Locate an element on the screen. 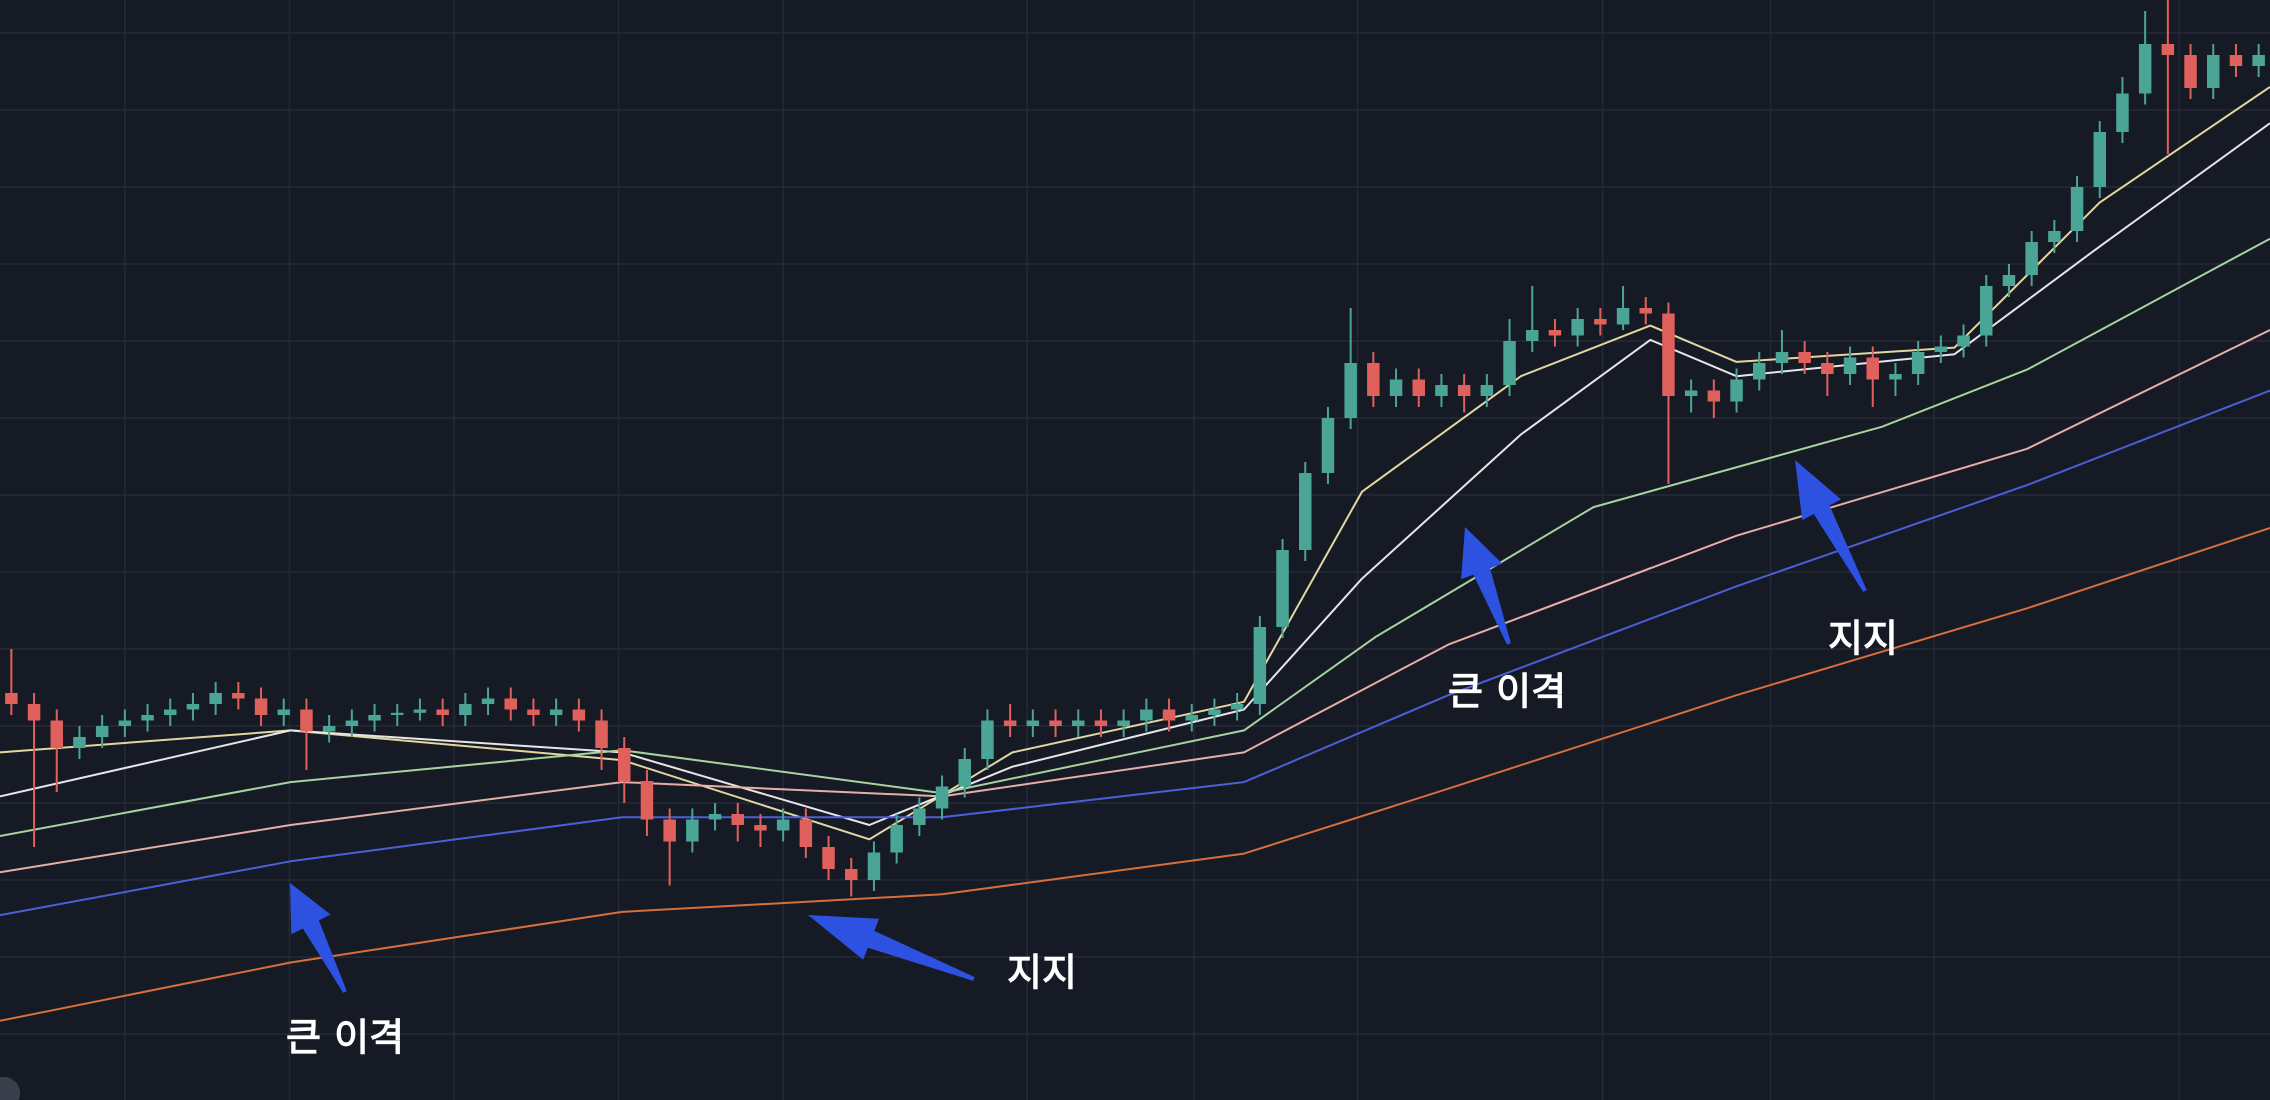 This screenshot has height=1100, width=2270. annotation: 큰 이격 is located at coordinates (1507, 692).